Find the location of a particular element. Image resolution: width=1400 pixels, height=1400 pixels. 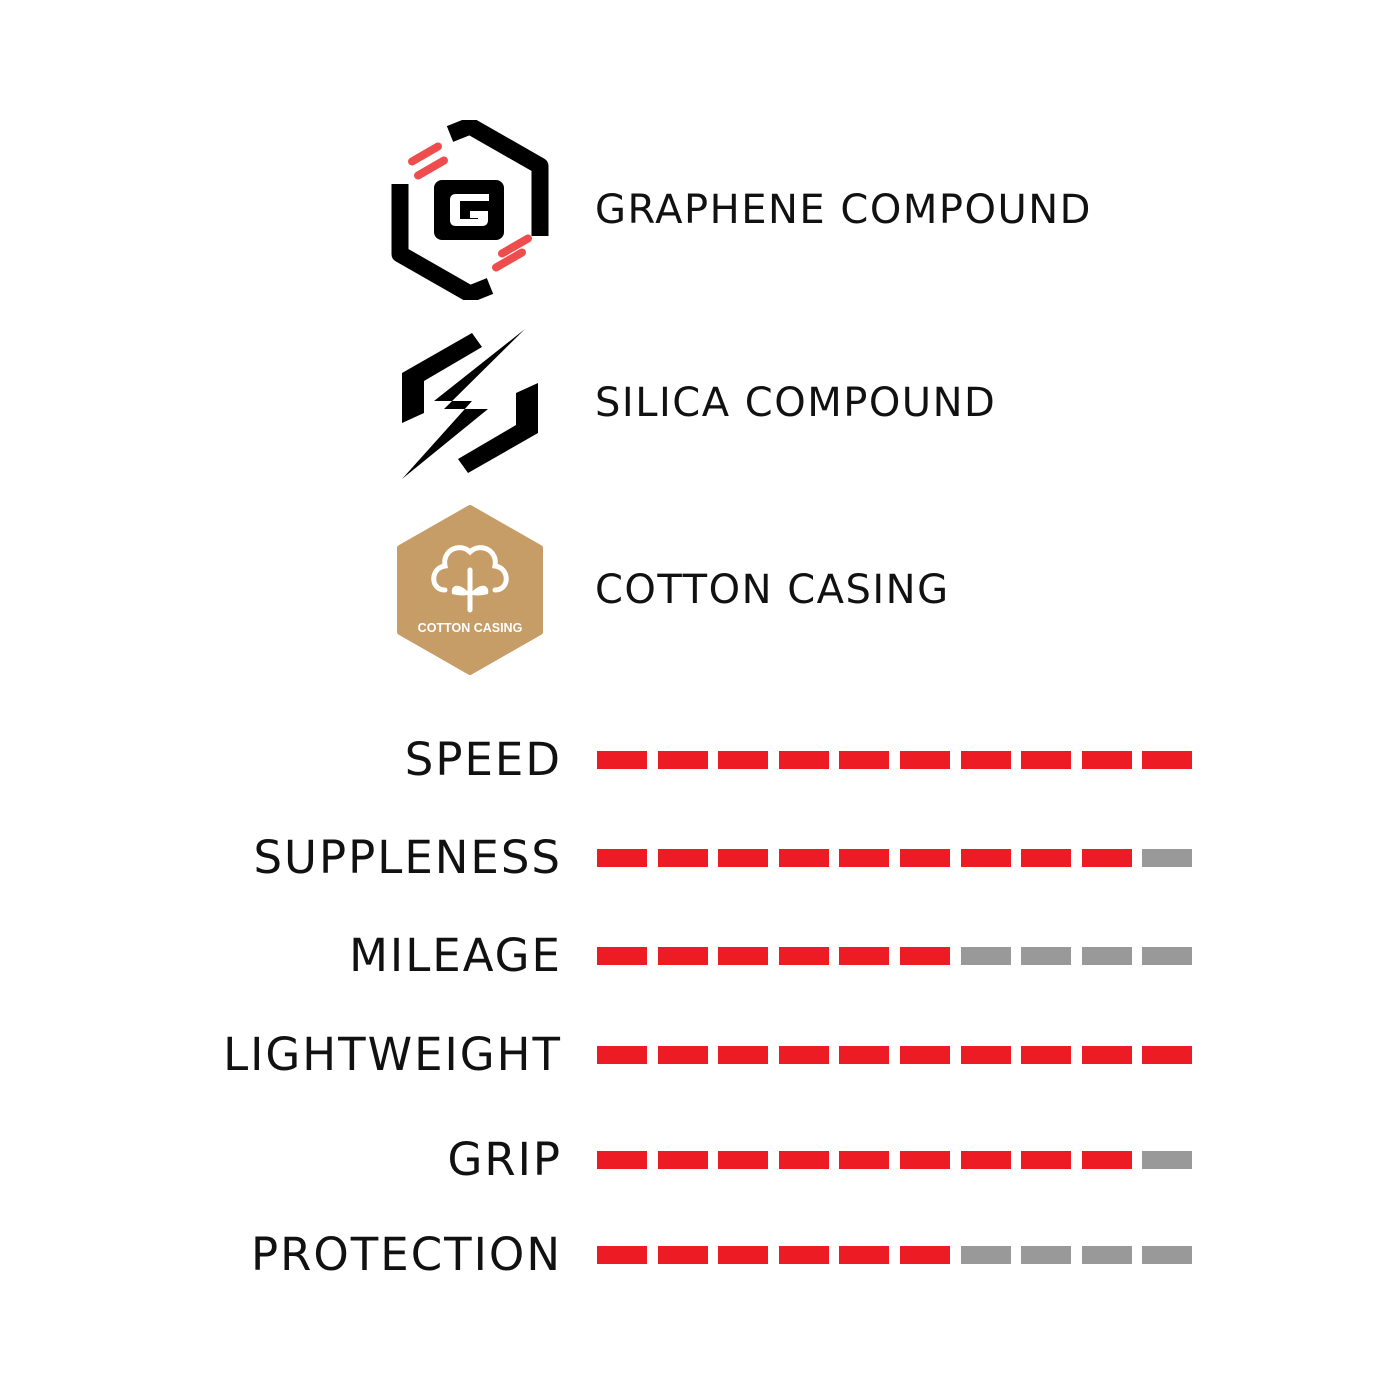

rating-label: SUPPLENESS is located at coordinates (407, 857).